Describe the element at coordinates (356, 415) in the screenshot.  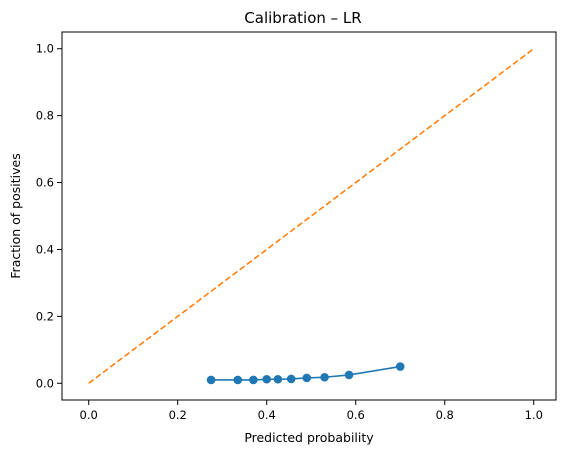
I see `x-tick-label: 0.6` at that location.